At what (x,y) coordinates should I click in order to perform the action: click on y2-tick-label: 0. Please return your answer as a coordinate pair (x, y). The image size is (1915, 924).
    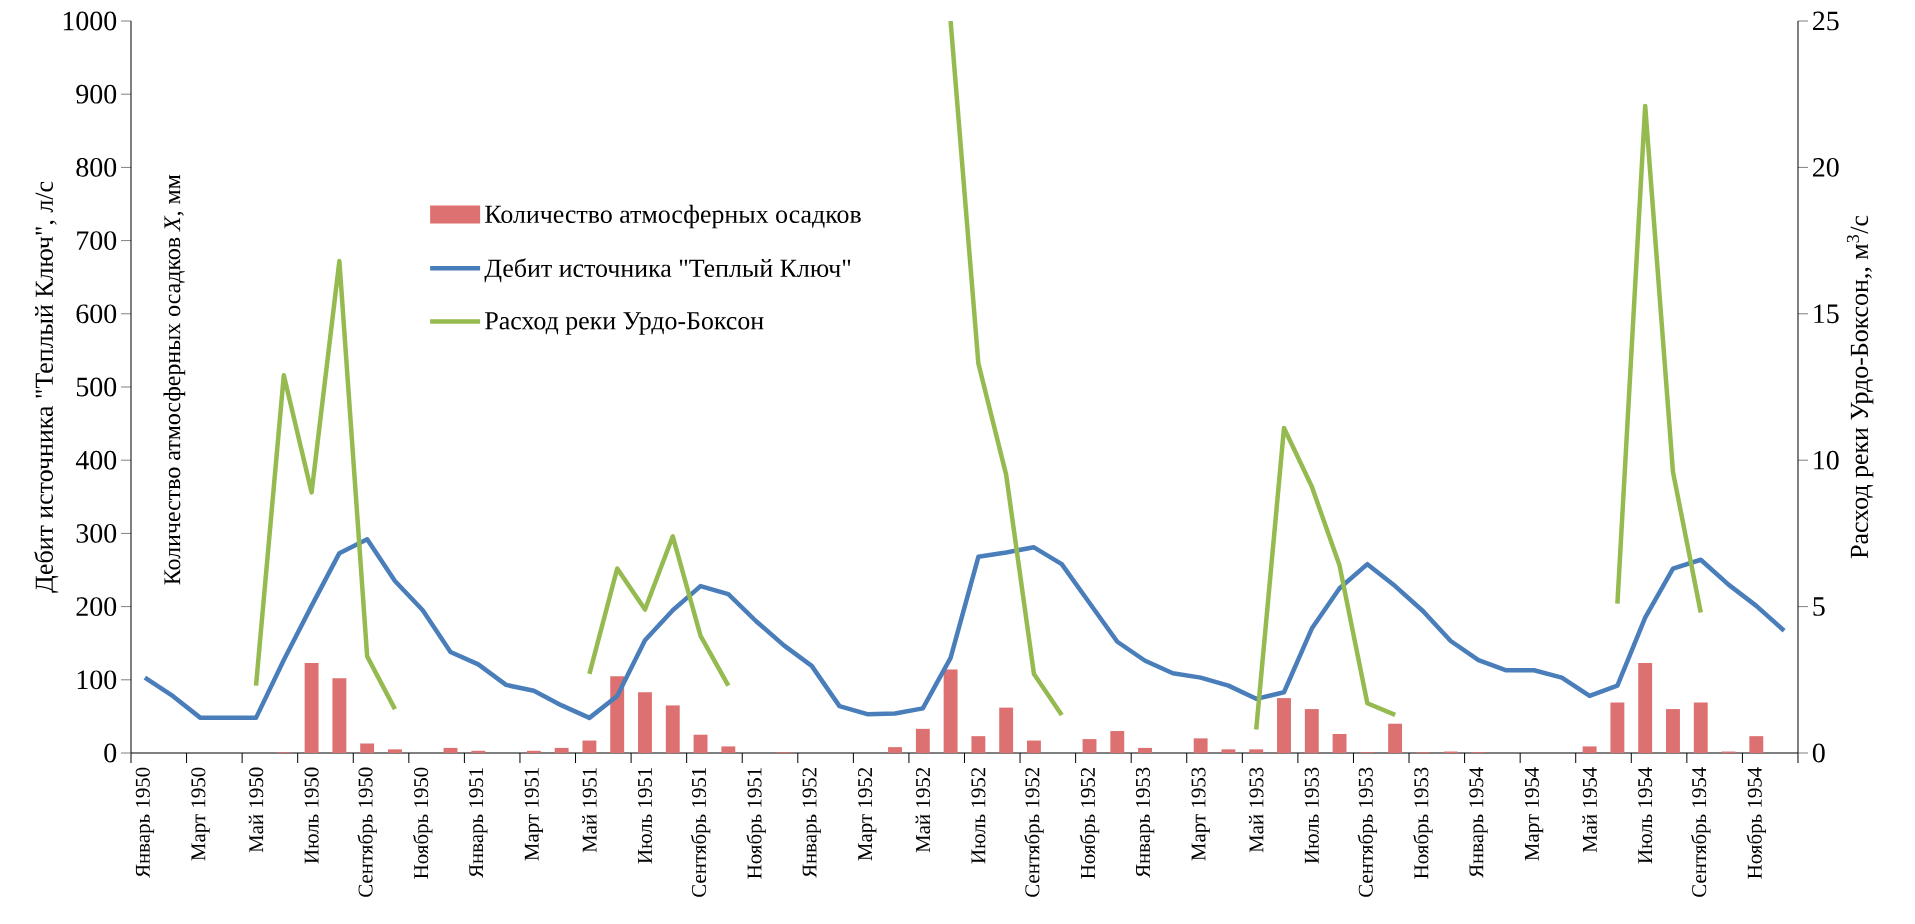
    Looking at the image, I should click on (1818, 753).